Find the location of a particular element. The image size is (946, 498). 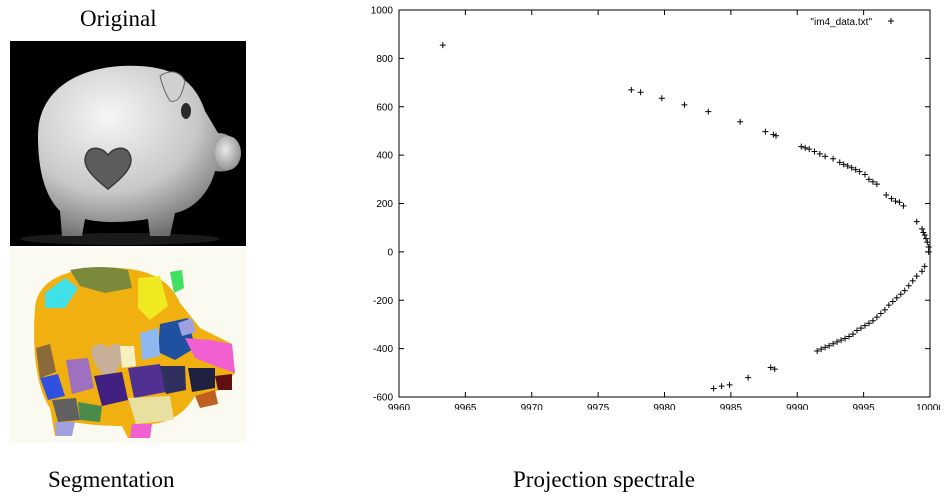

legend-label: "im4_data.txt" is located at coordinates (841, 22).